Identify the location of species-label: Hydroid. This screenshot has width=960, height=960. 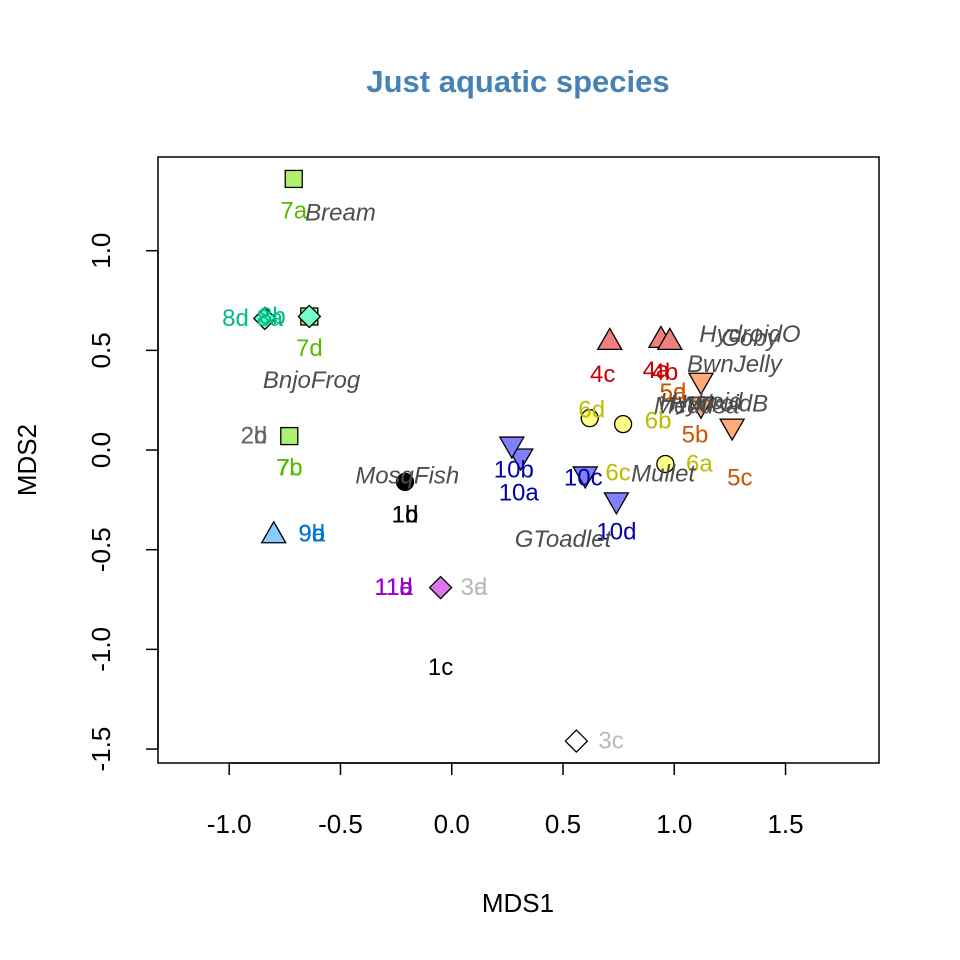
(701, 402).